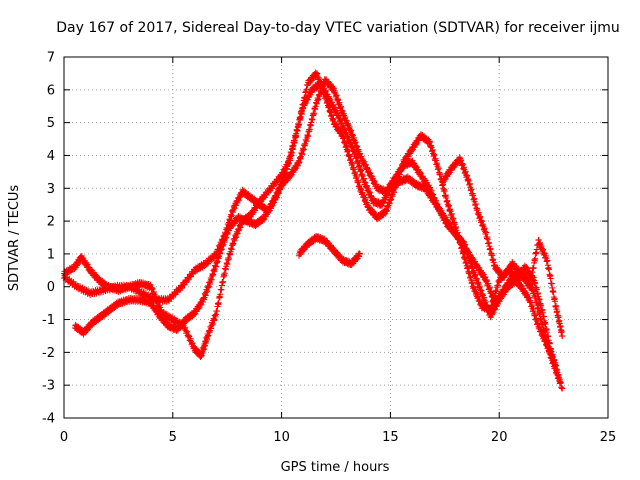 Image resolution: width=640 pixels, height=480 pixels. Describe the element at coordinates (390, 437) in the screenshot. I see `x-tick-label: 15` at that location.